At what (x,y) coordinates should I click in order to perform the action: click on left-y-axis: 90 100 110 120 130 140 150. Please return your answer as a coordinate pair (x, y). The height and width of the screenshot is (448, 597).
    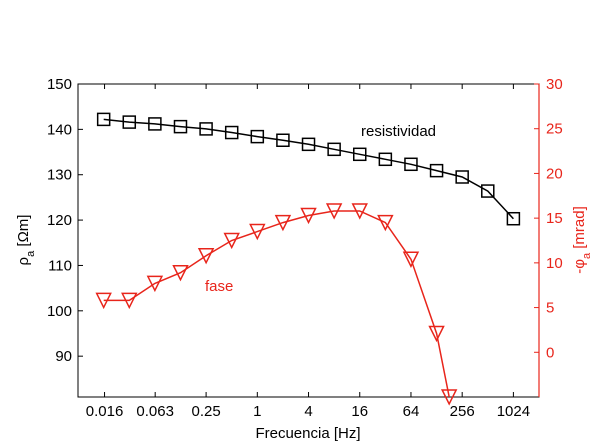
    Looking at the image, I should click on (65, 220).